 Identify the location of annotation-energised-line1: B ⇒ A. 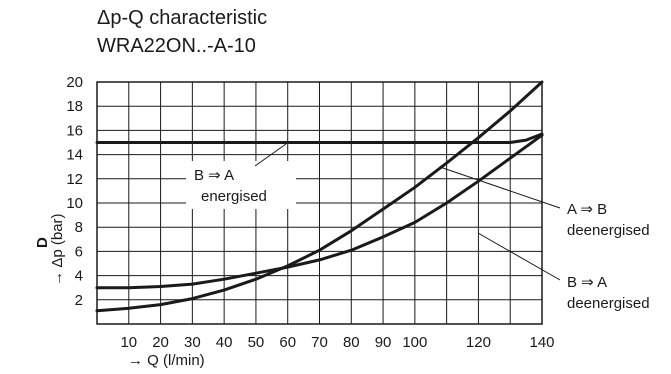
(214, 175).